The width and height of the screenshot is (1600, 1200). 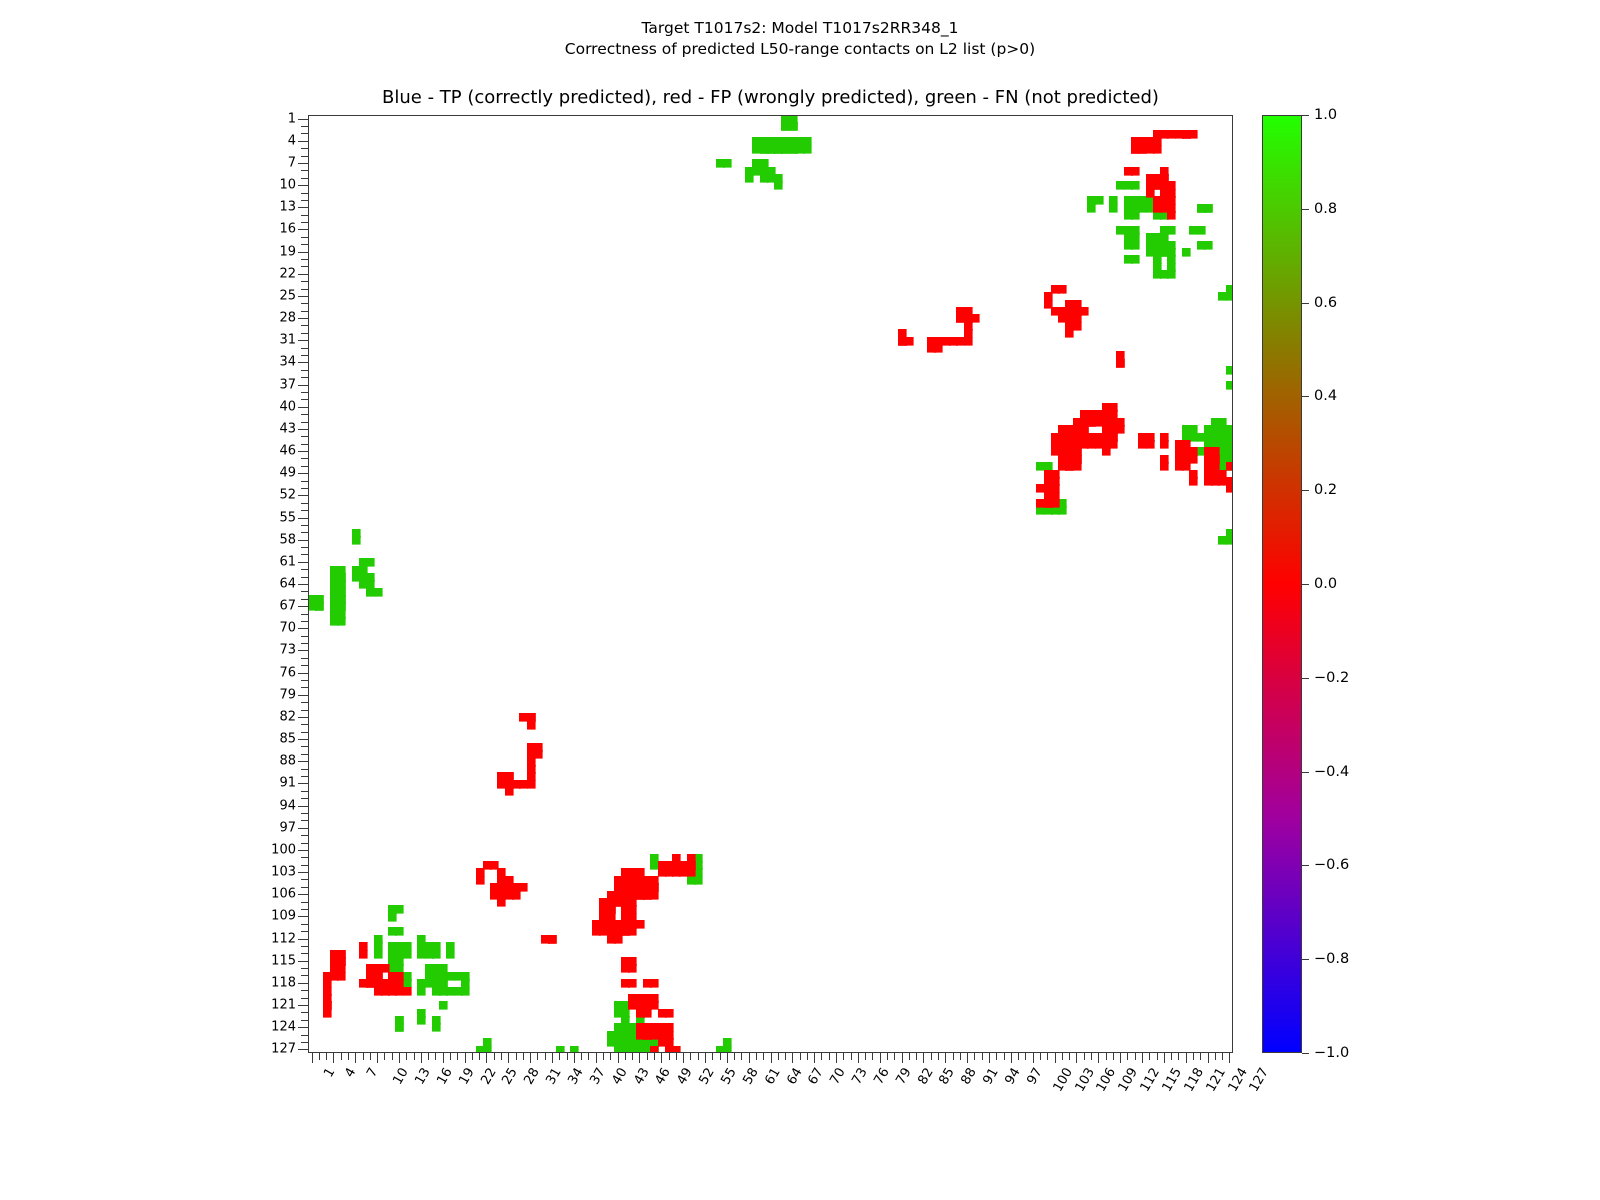 I want to click on x-tick-label: 4, so click(x=351, y=1073).